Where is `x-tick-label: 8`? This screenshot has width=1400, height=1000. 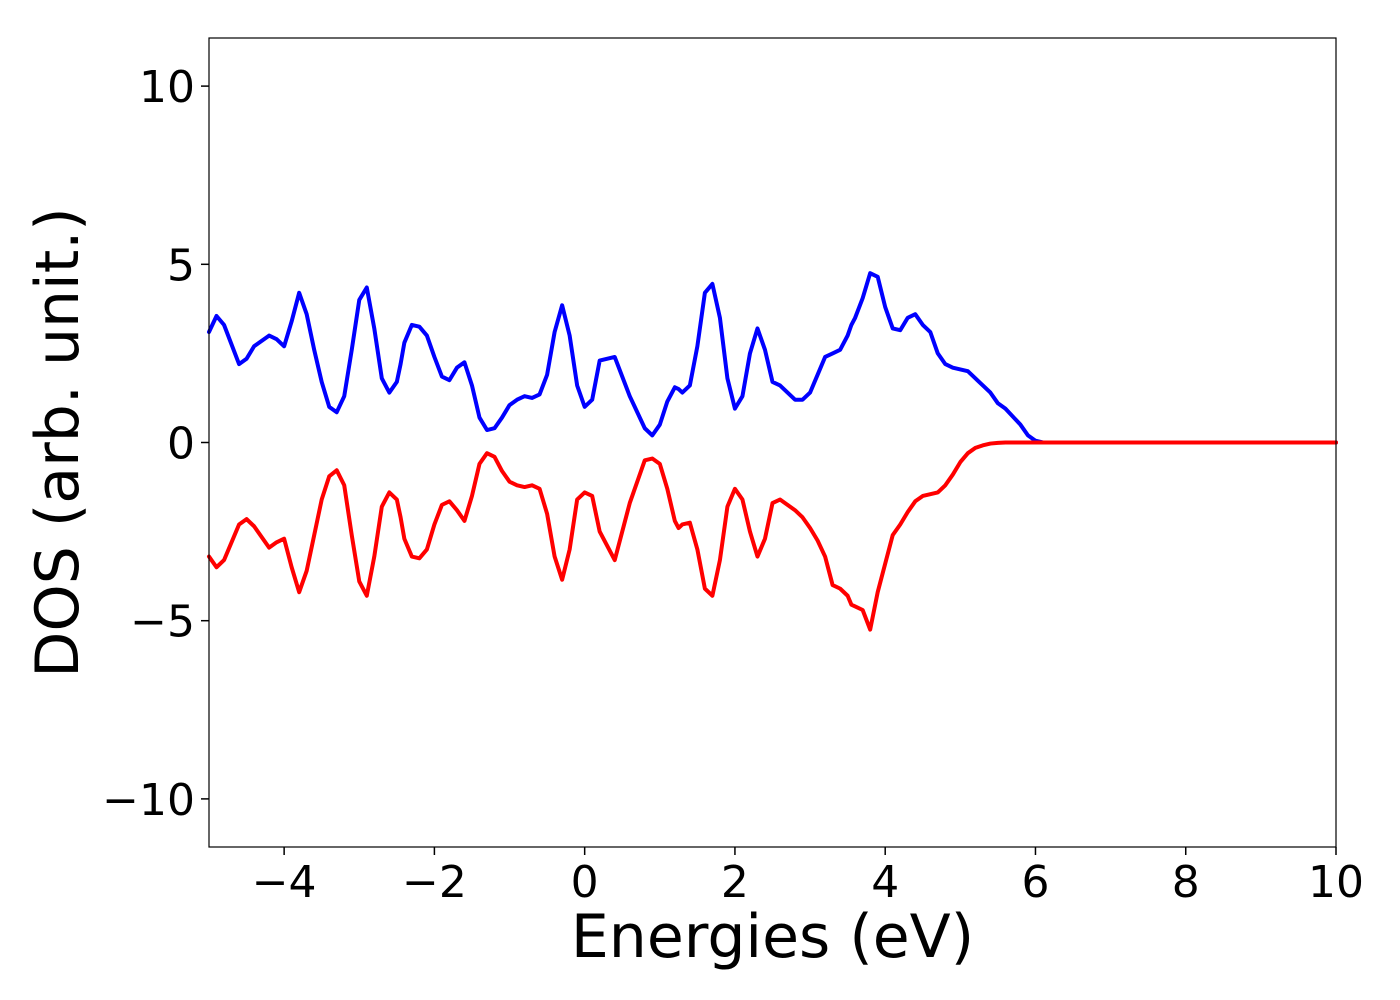 x-tick-label: 8 is located at coordinates (1186, 882).